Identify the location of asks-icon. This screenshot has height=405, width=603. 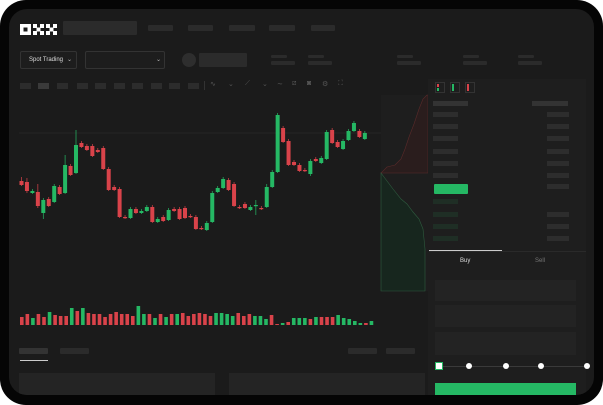
(470, 87).